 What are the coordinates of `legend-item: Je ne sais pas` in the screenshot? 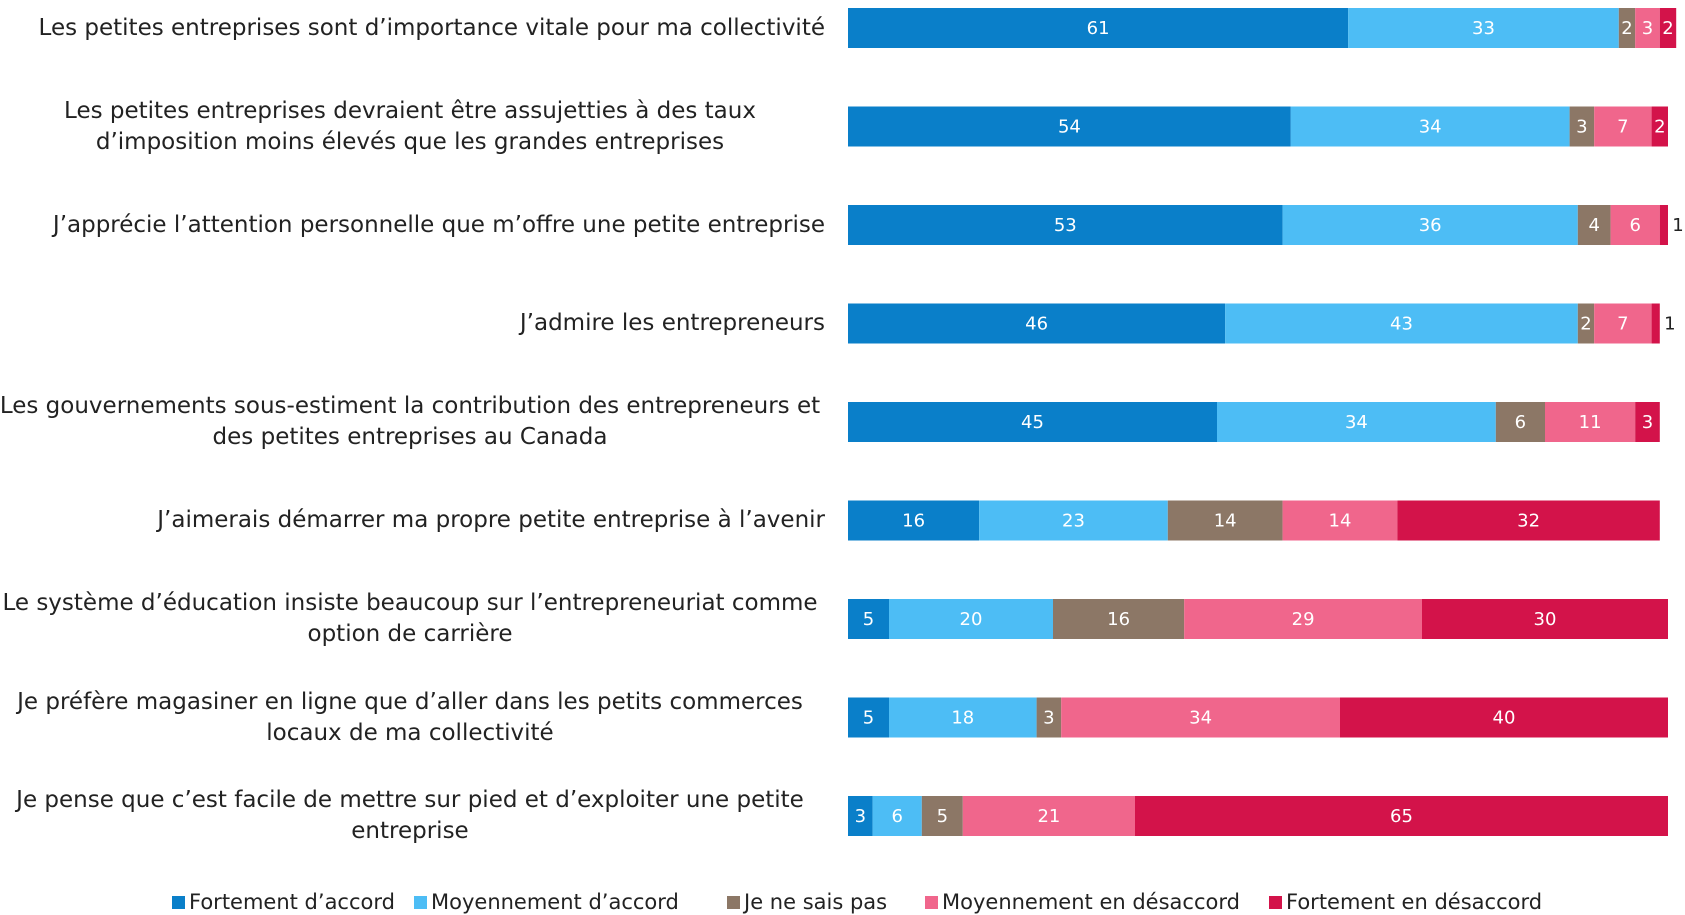 It's located at (807, 902).